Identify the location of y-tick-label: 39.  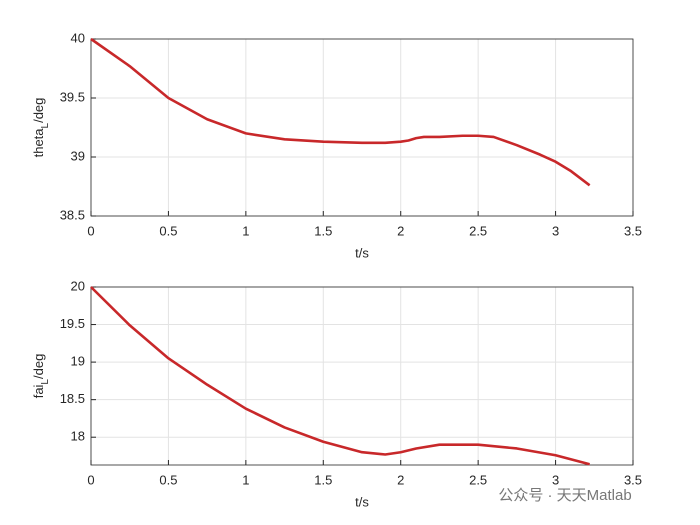
(78, 155).